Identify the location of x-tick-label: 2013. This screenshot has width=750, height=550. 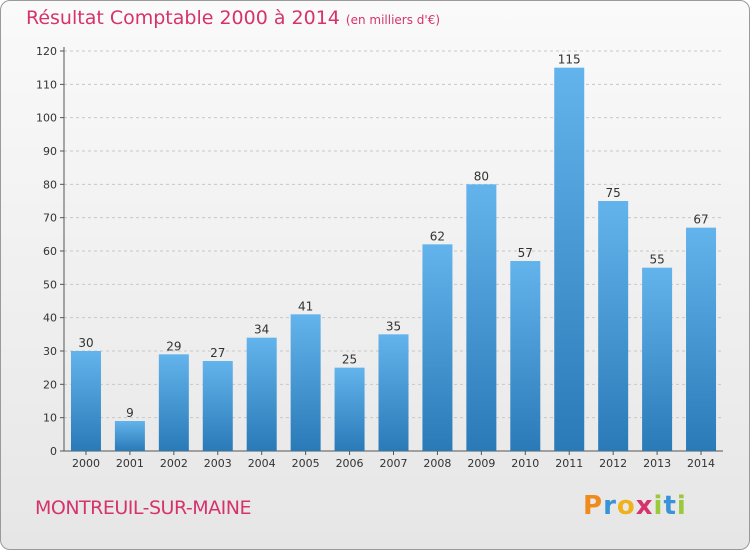
(657, 463).